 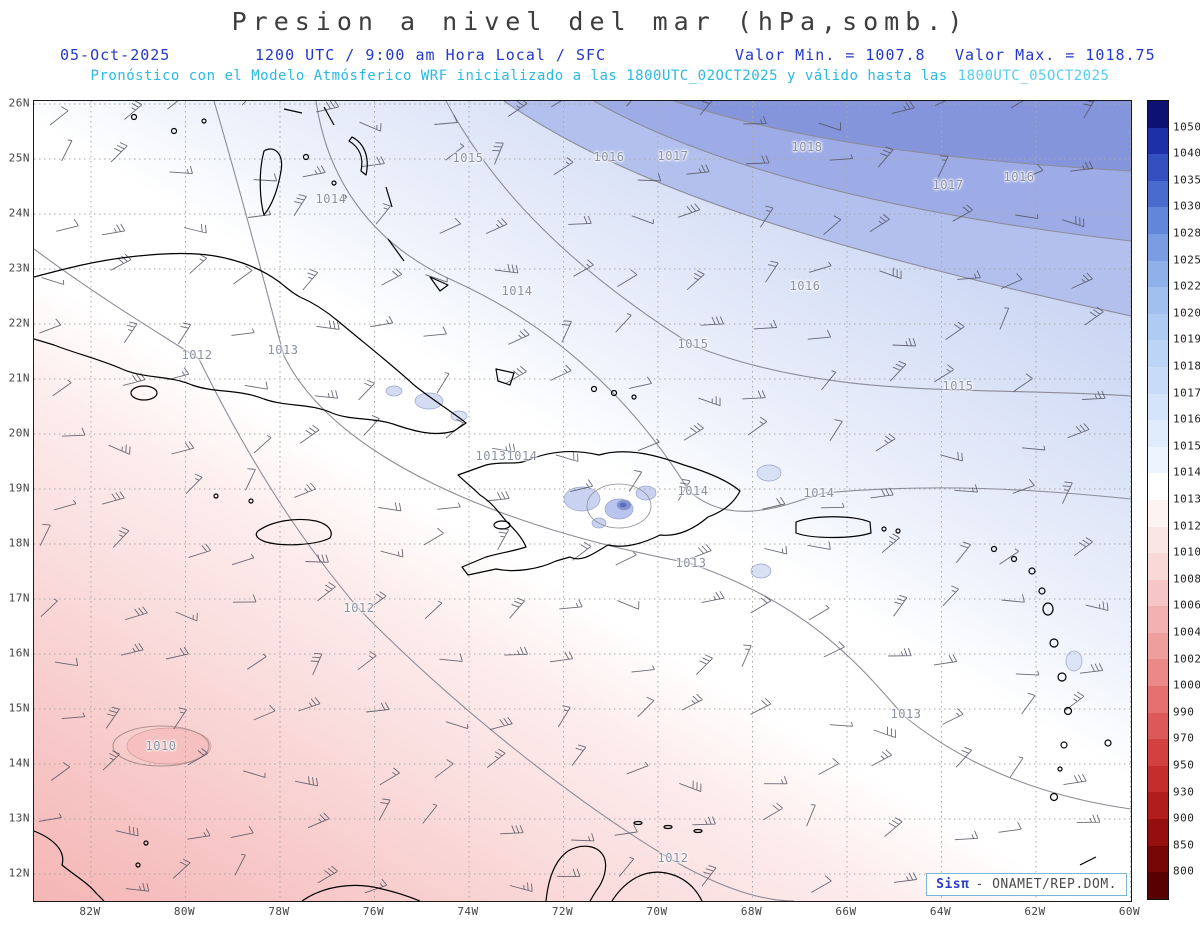 What do you see at coordinates (1186, 552) in the screenshot?
I see `colorbar-tick-label: 1010` at bounding box center [1186, 552].